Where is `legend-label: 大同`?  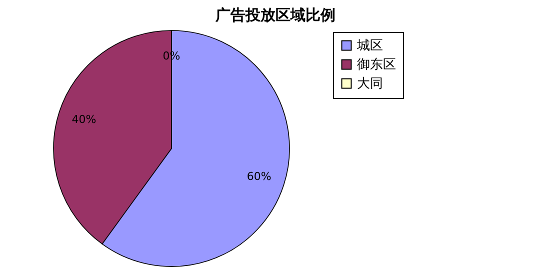 legend-label: 大同 is located at coordinates (370, 84).